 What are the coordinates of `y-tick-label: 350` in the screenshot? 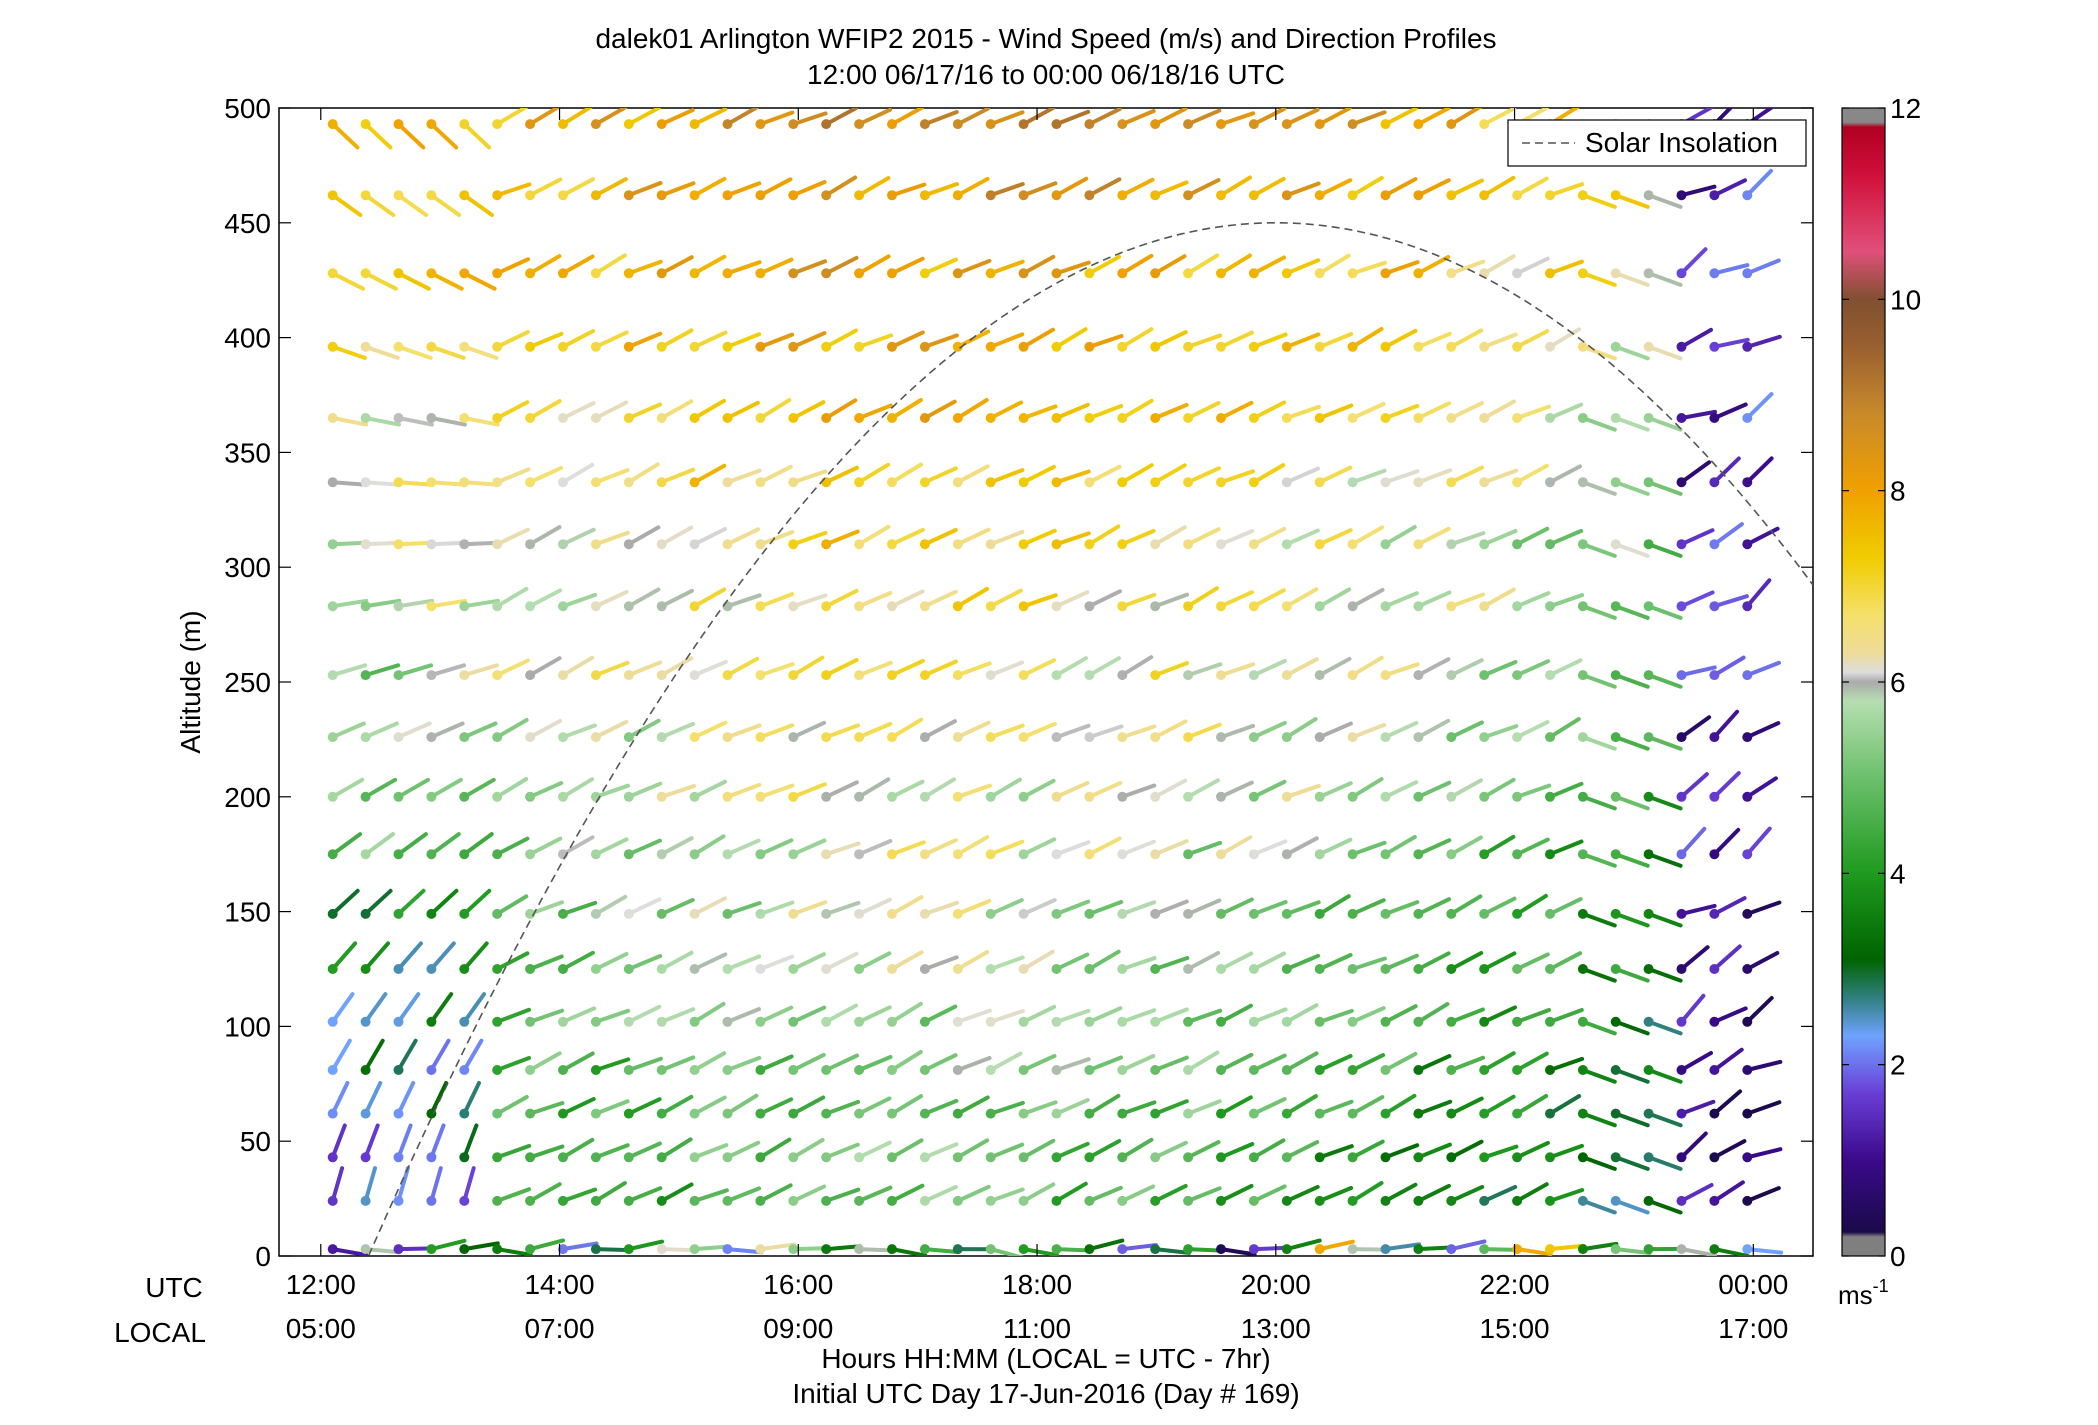 It's located at (247, 452).